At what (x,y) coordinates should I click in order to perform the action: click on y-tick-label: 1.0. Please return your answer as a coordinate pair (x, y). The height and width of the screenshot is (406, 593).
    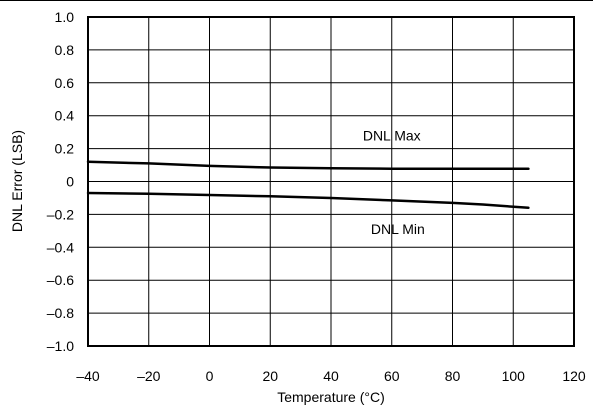
    Looking at the image, I should click on (65, 17).